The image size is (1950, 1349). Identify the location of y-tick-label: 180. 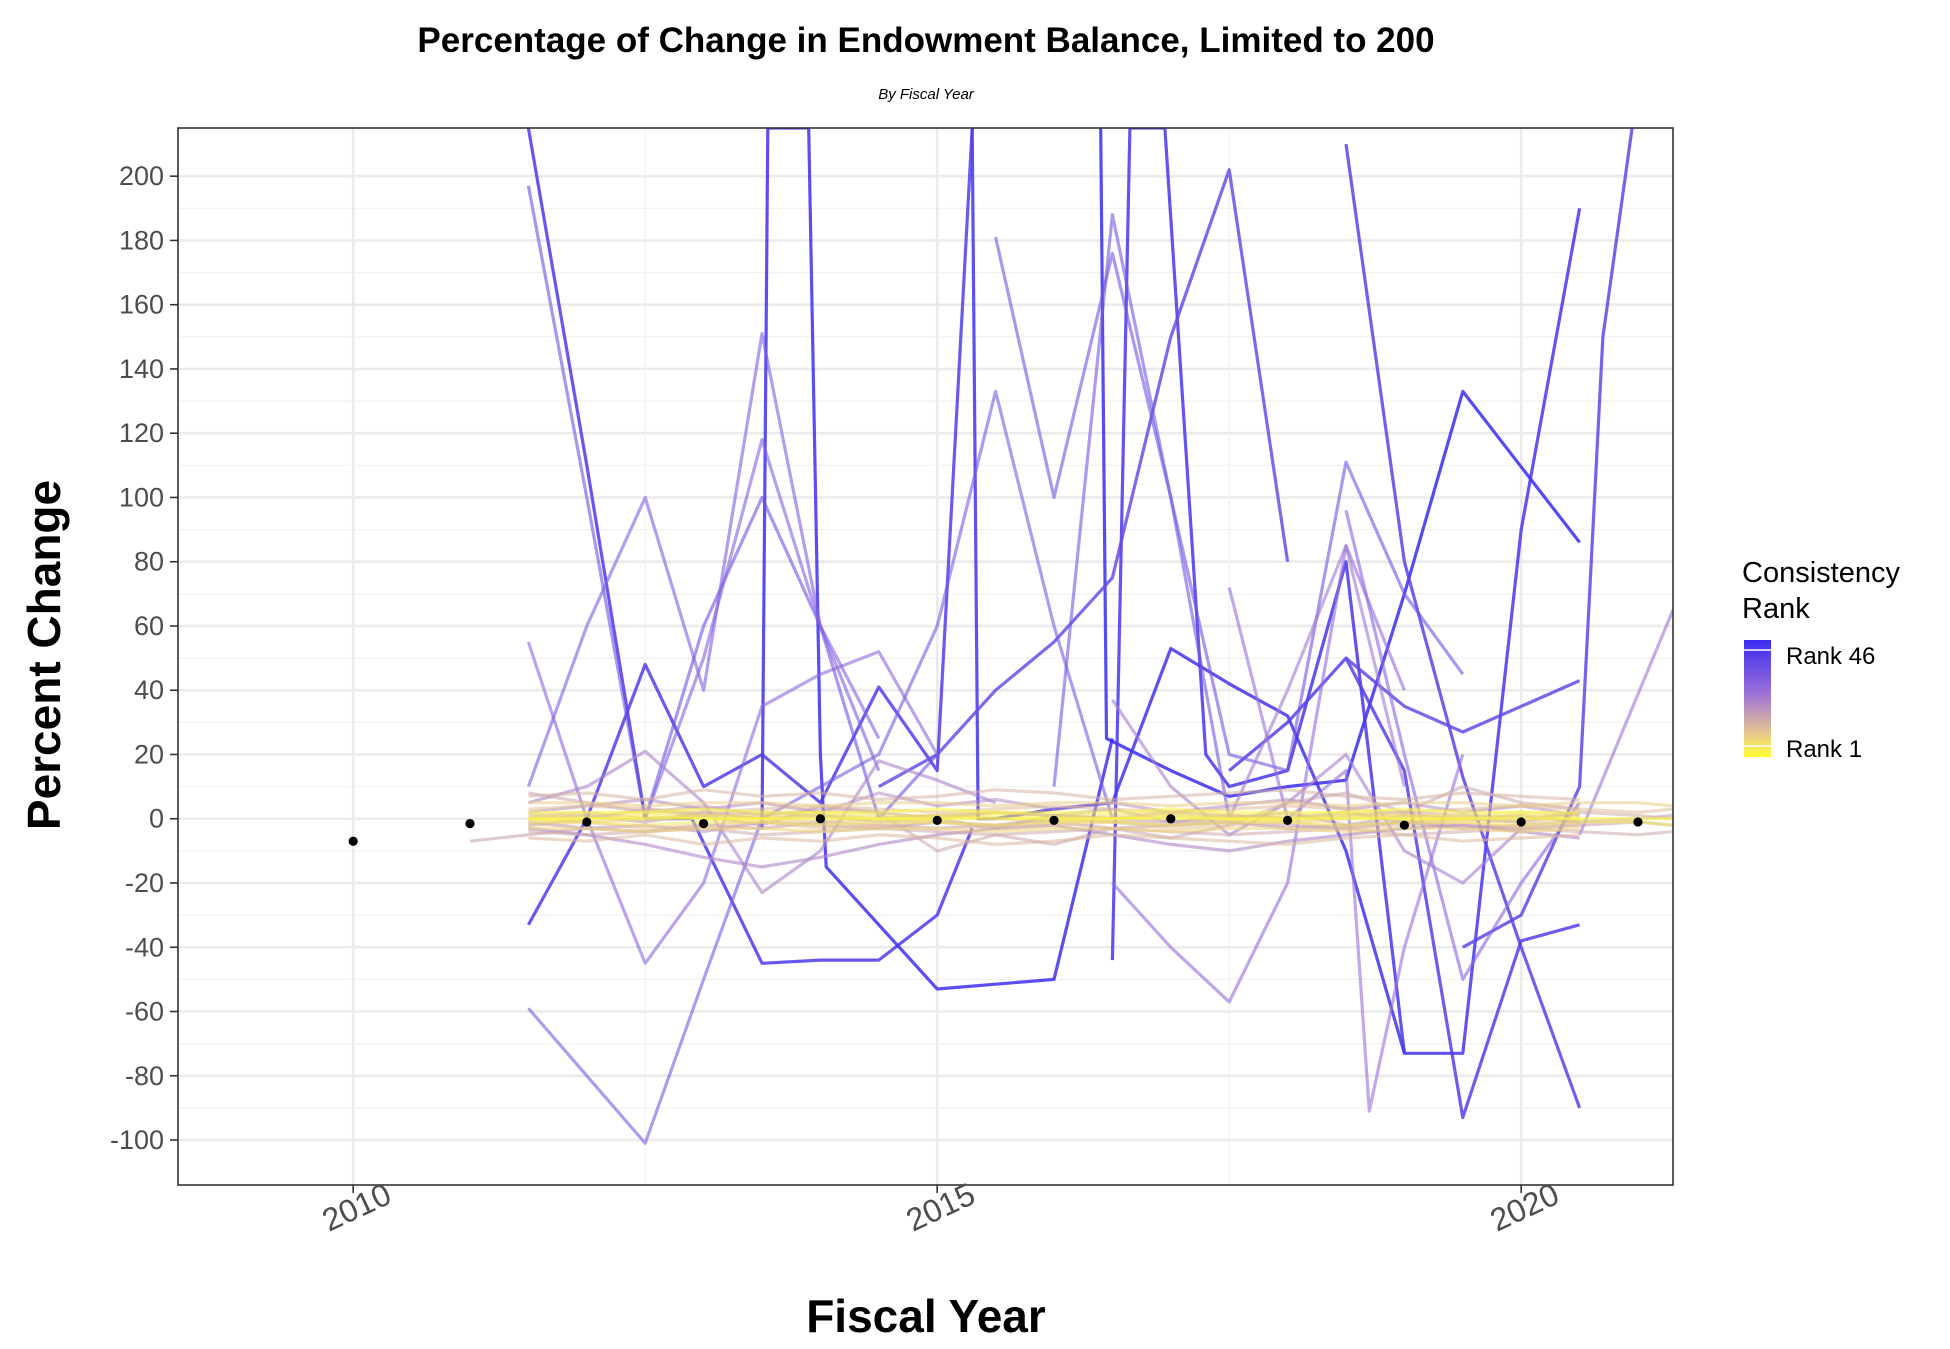
(141, 240).